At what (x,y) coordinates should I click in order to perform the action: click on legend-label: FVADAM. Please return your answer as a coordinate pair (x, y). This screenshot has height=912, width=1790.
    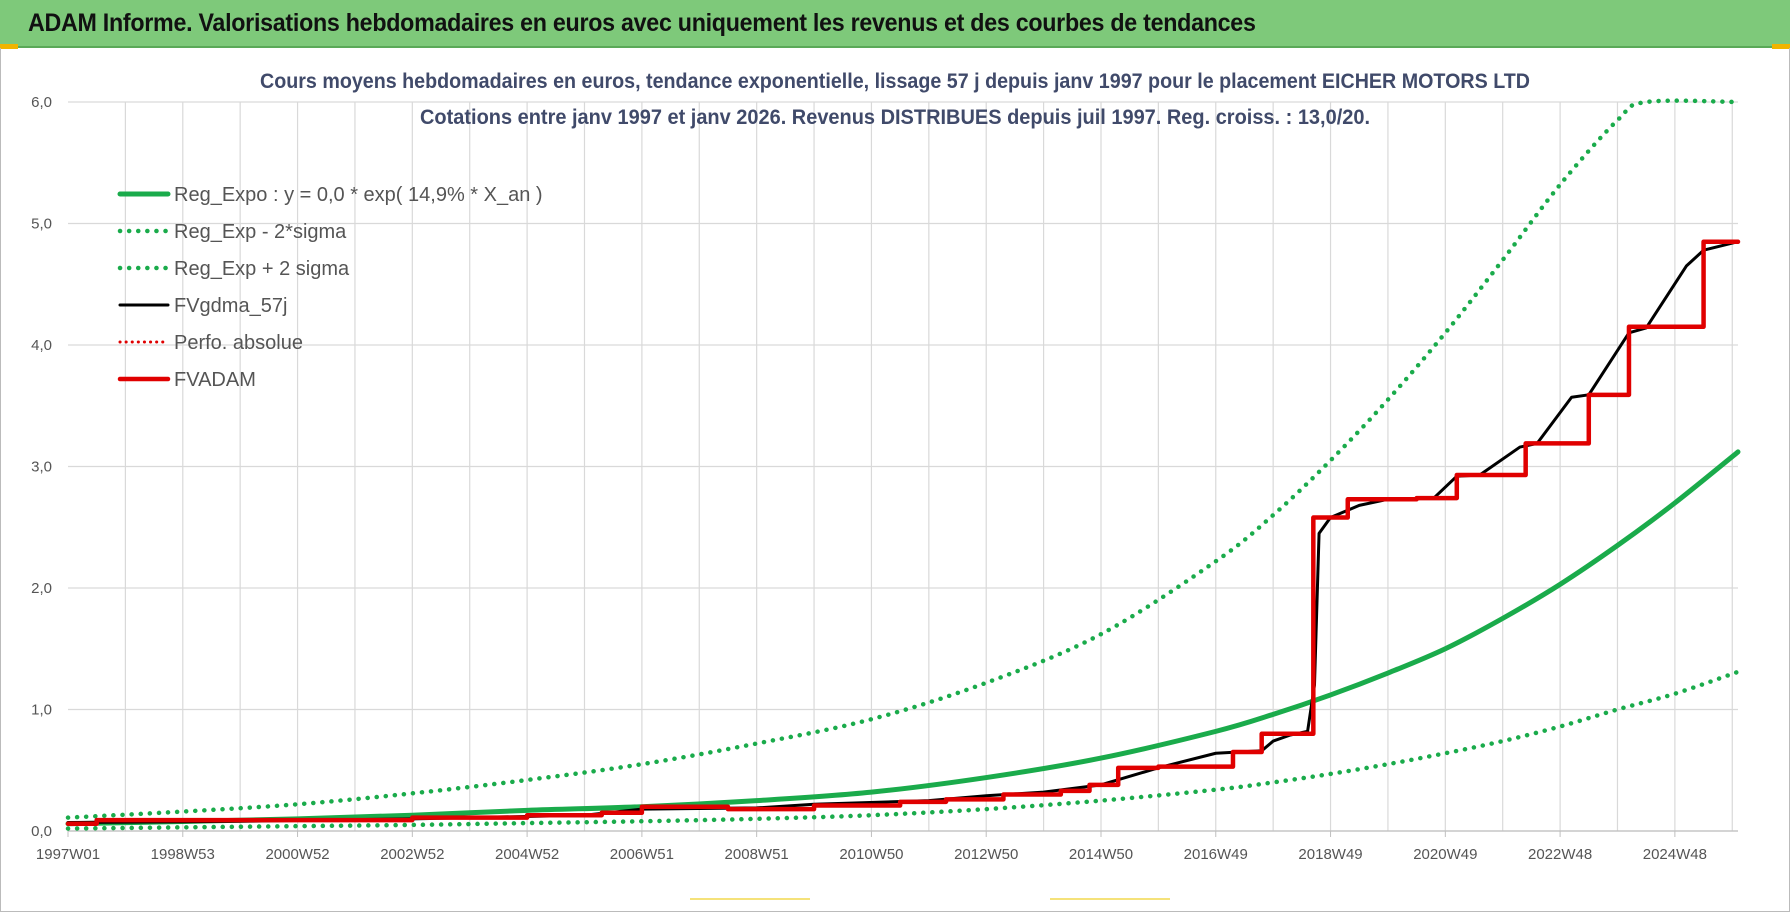
    Looking at the image, I should click on (215, 380).